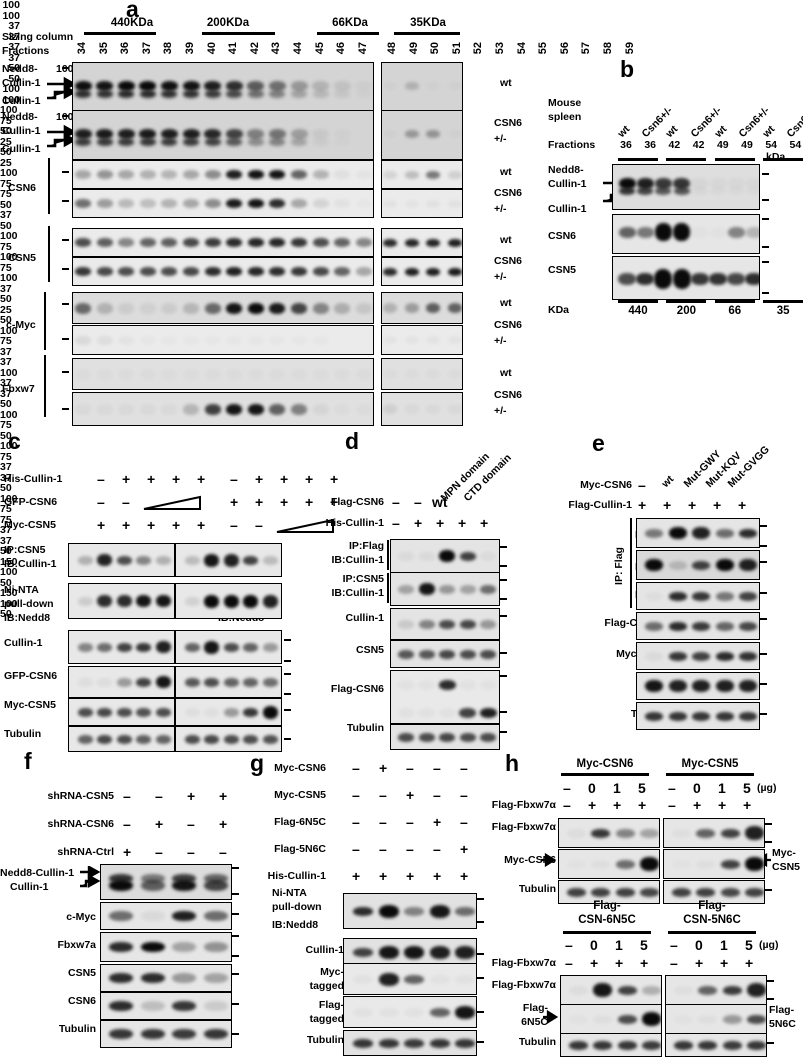 Image resolution: width=803 pixels, height=1057 pixels. I want to click on panel-d-row6-mw-50: 50, so click(6, 320).